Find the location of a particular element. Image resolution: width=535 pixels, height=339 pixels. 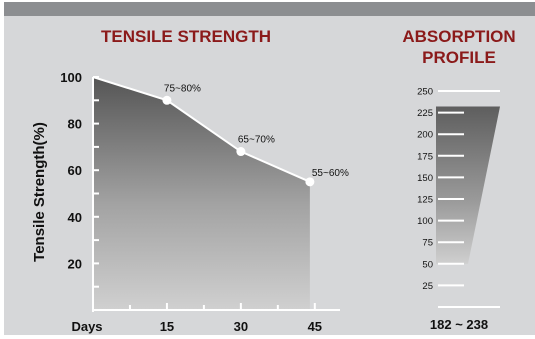

absorption-title-line1: ABSORPTION is located at coordinates (458, 36).